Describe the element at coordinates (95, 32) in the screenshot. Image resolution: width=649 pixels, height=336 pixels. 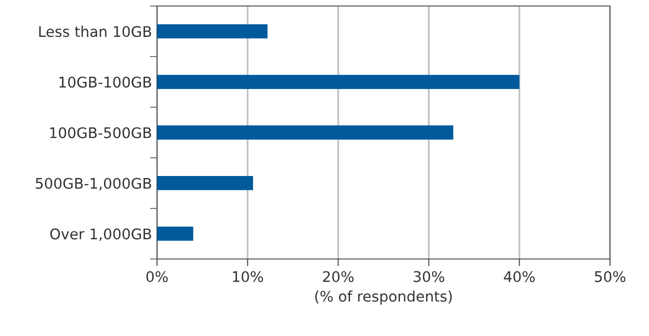
I see `y-tick-label: Less than 10GB` at that location.